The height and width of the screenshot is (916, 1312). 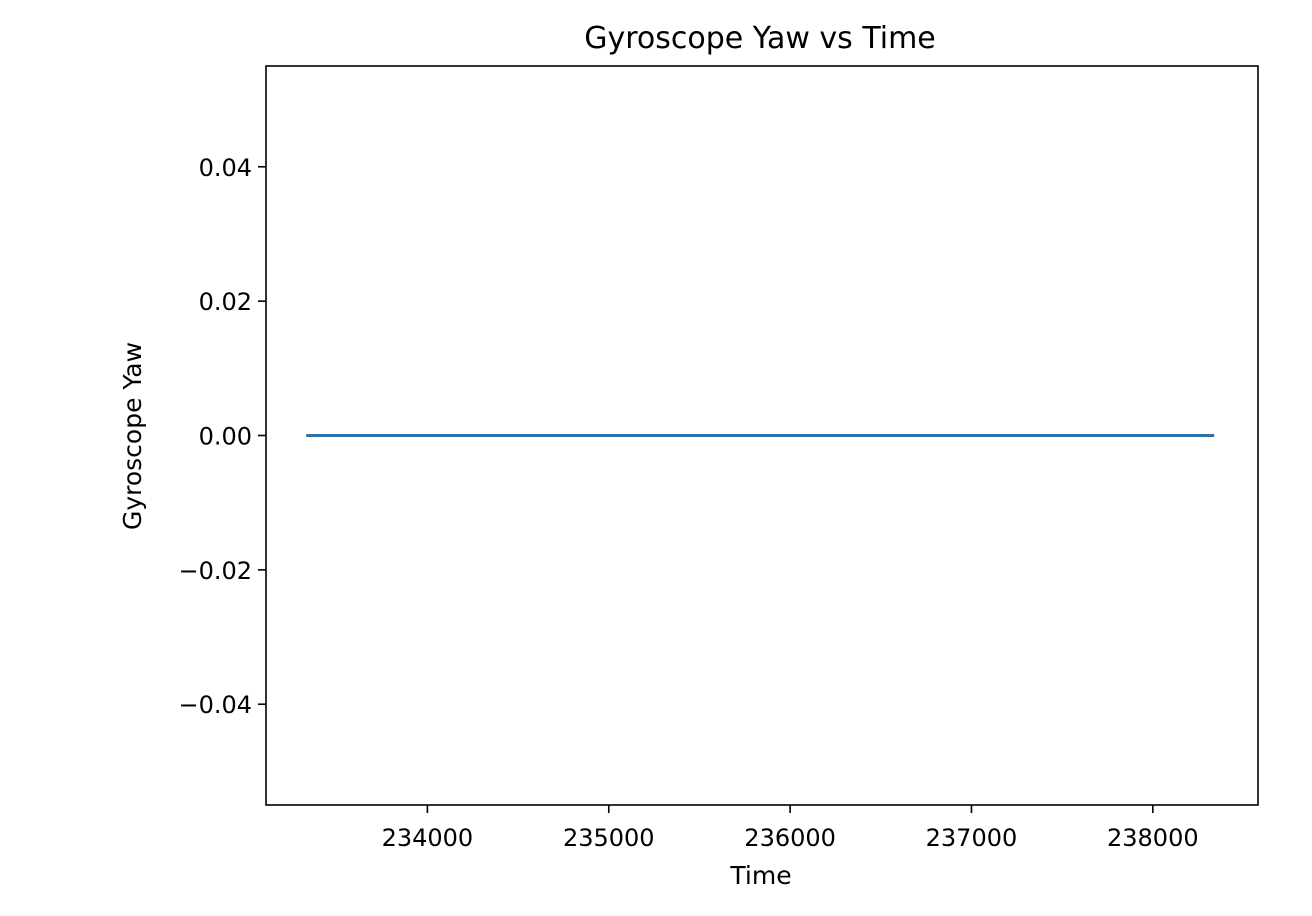 I want to click on x-axis-label: Time, so click(x=760, y=875).